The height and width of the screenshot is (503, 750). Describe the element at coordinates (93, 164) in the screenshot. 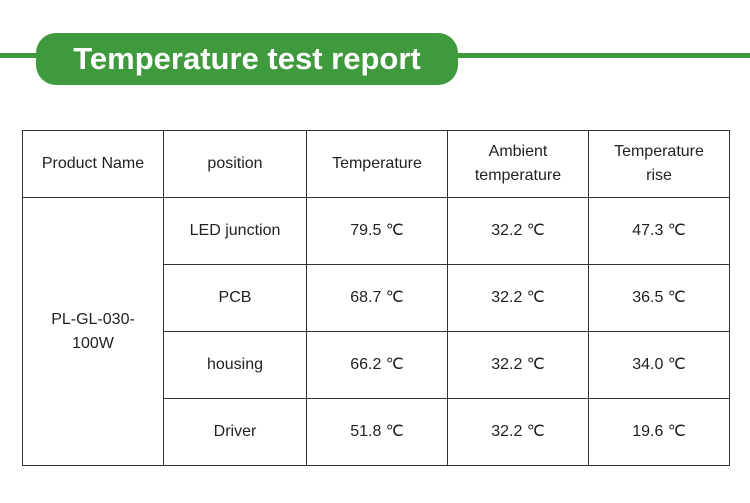

I see `column-header: Product Name` at that location.